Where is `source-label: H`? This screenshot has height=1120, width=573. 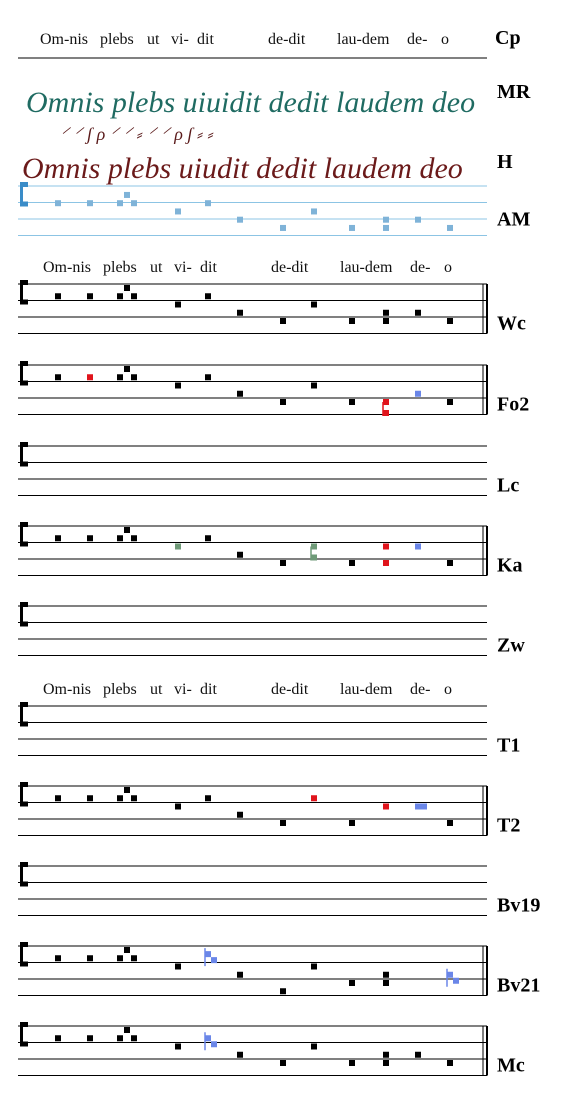 source-label: H is located at coordinates (505, 162).